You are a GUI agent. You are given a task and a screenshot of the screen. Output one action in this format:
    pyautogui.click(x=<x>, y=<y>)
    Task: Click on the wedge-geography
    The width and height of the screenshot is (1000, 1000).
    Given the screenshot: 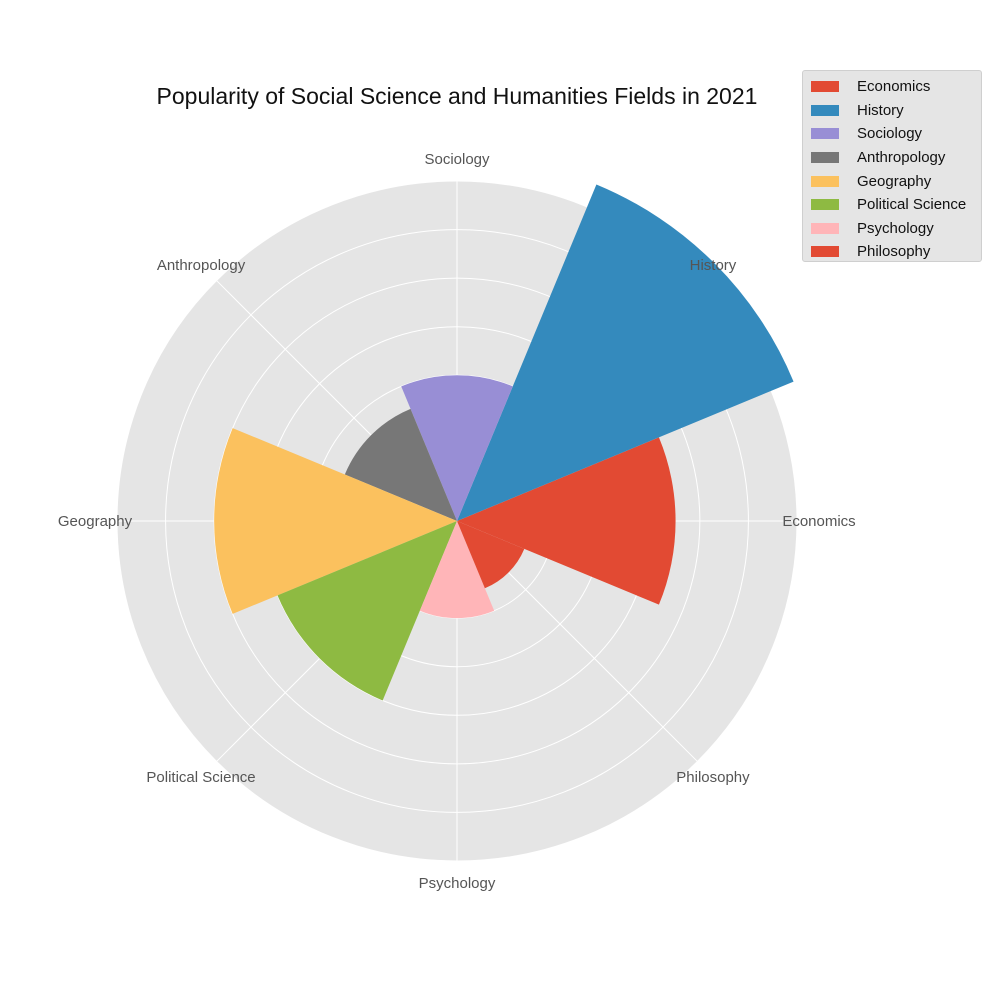 What is the action you would take?
    pyautogui.click(x=335, y=521)
    